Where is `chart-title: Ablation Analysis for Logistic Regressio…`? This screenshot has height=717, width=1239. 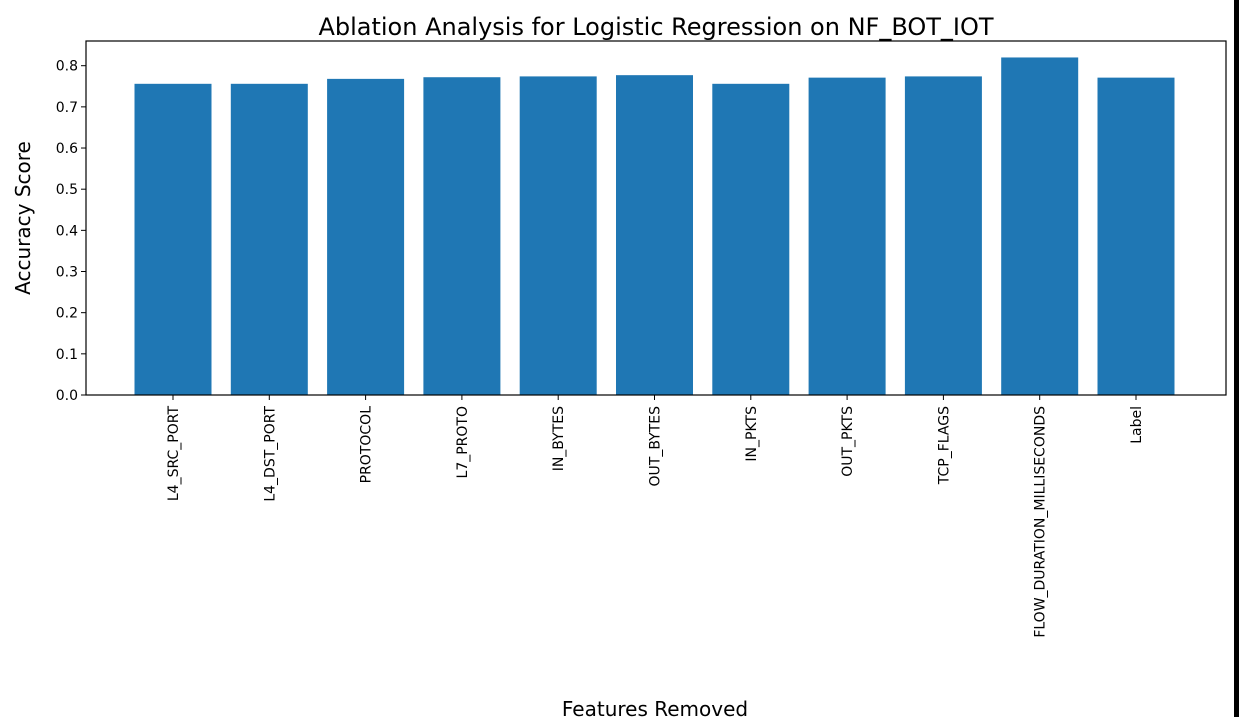 chart-title: Ablation Analysis for Logistic Regressio… is located at coordinates (655, 27).